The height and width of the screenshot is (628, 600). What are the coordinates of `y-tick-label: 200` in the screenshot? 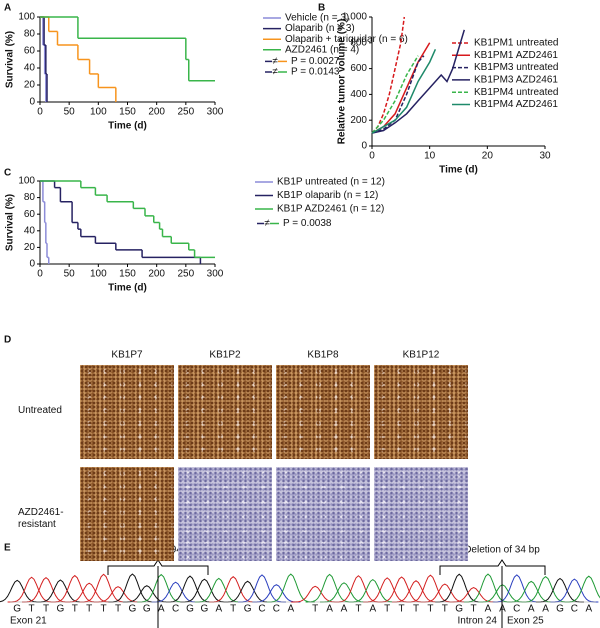 It's located at (358, 120).